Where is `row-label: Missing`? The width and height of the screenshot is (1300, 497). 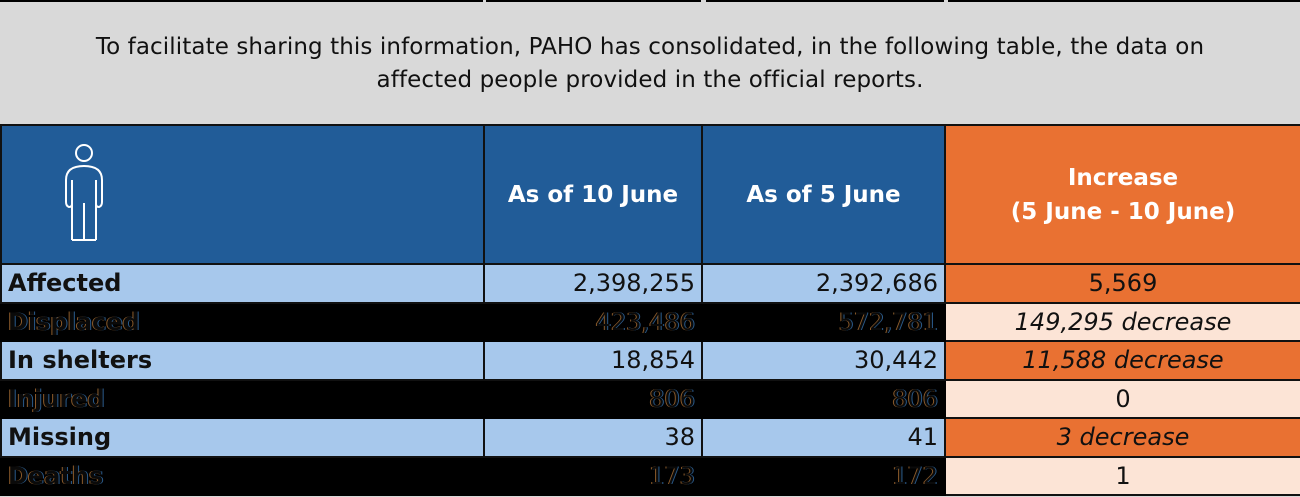 row-label: Missing is located at coordinates (242, 437).